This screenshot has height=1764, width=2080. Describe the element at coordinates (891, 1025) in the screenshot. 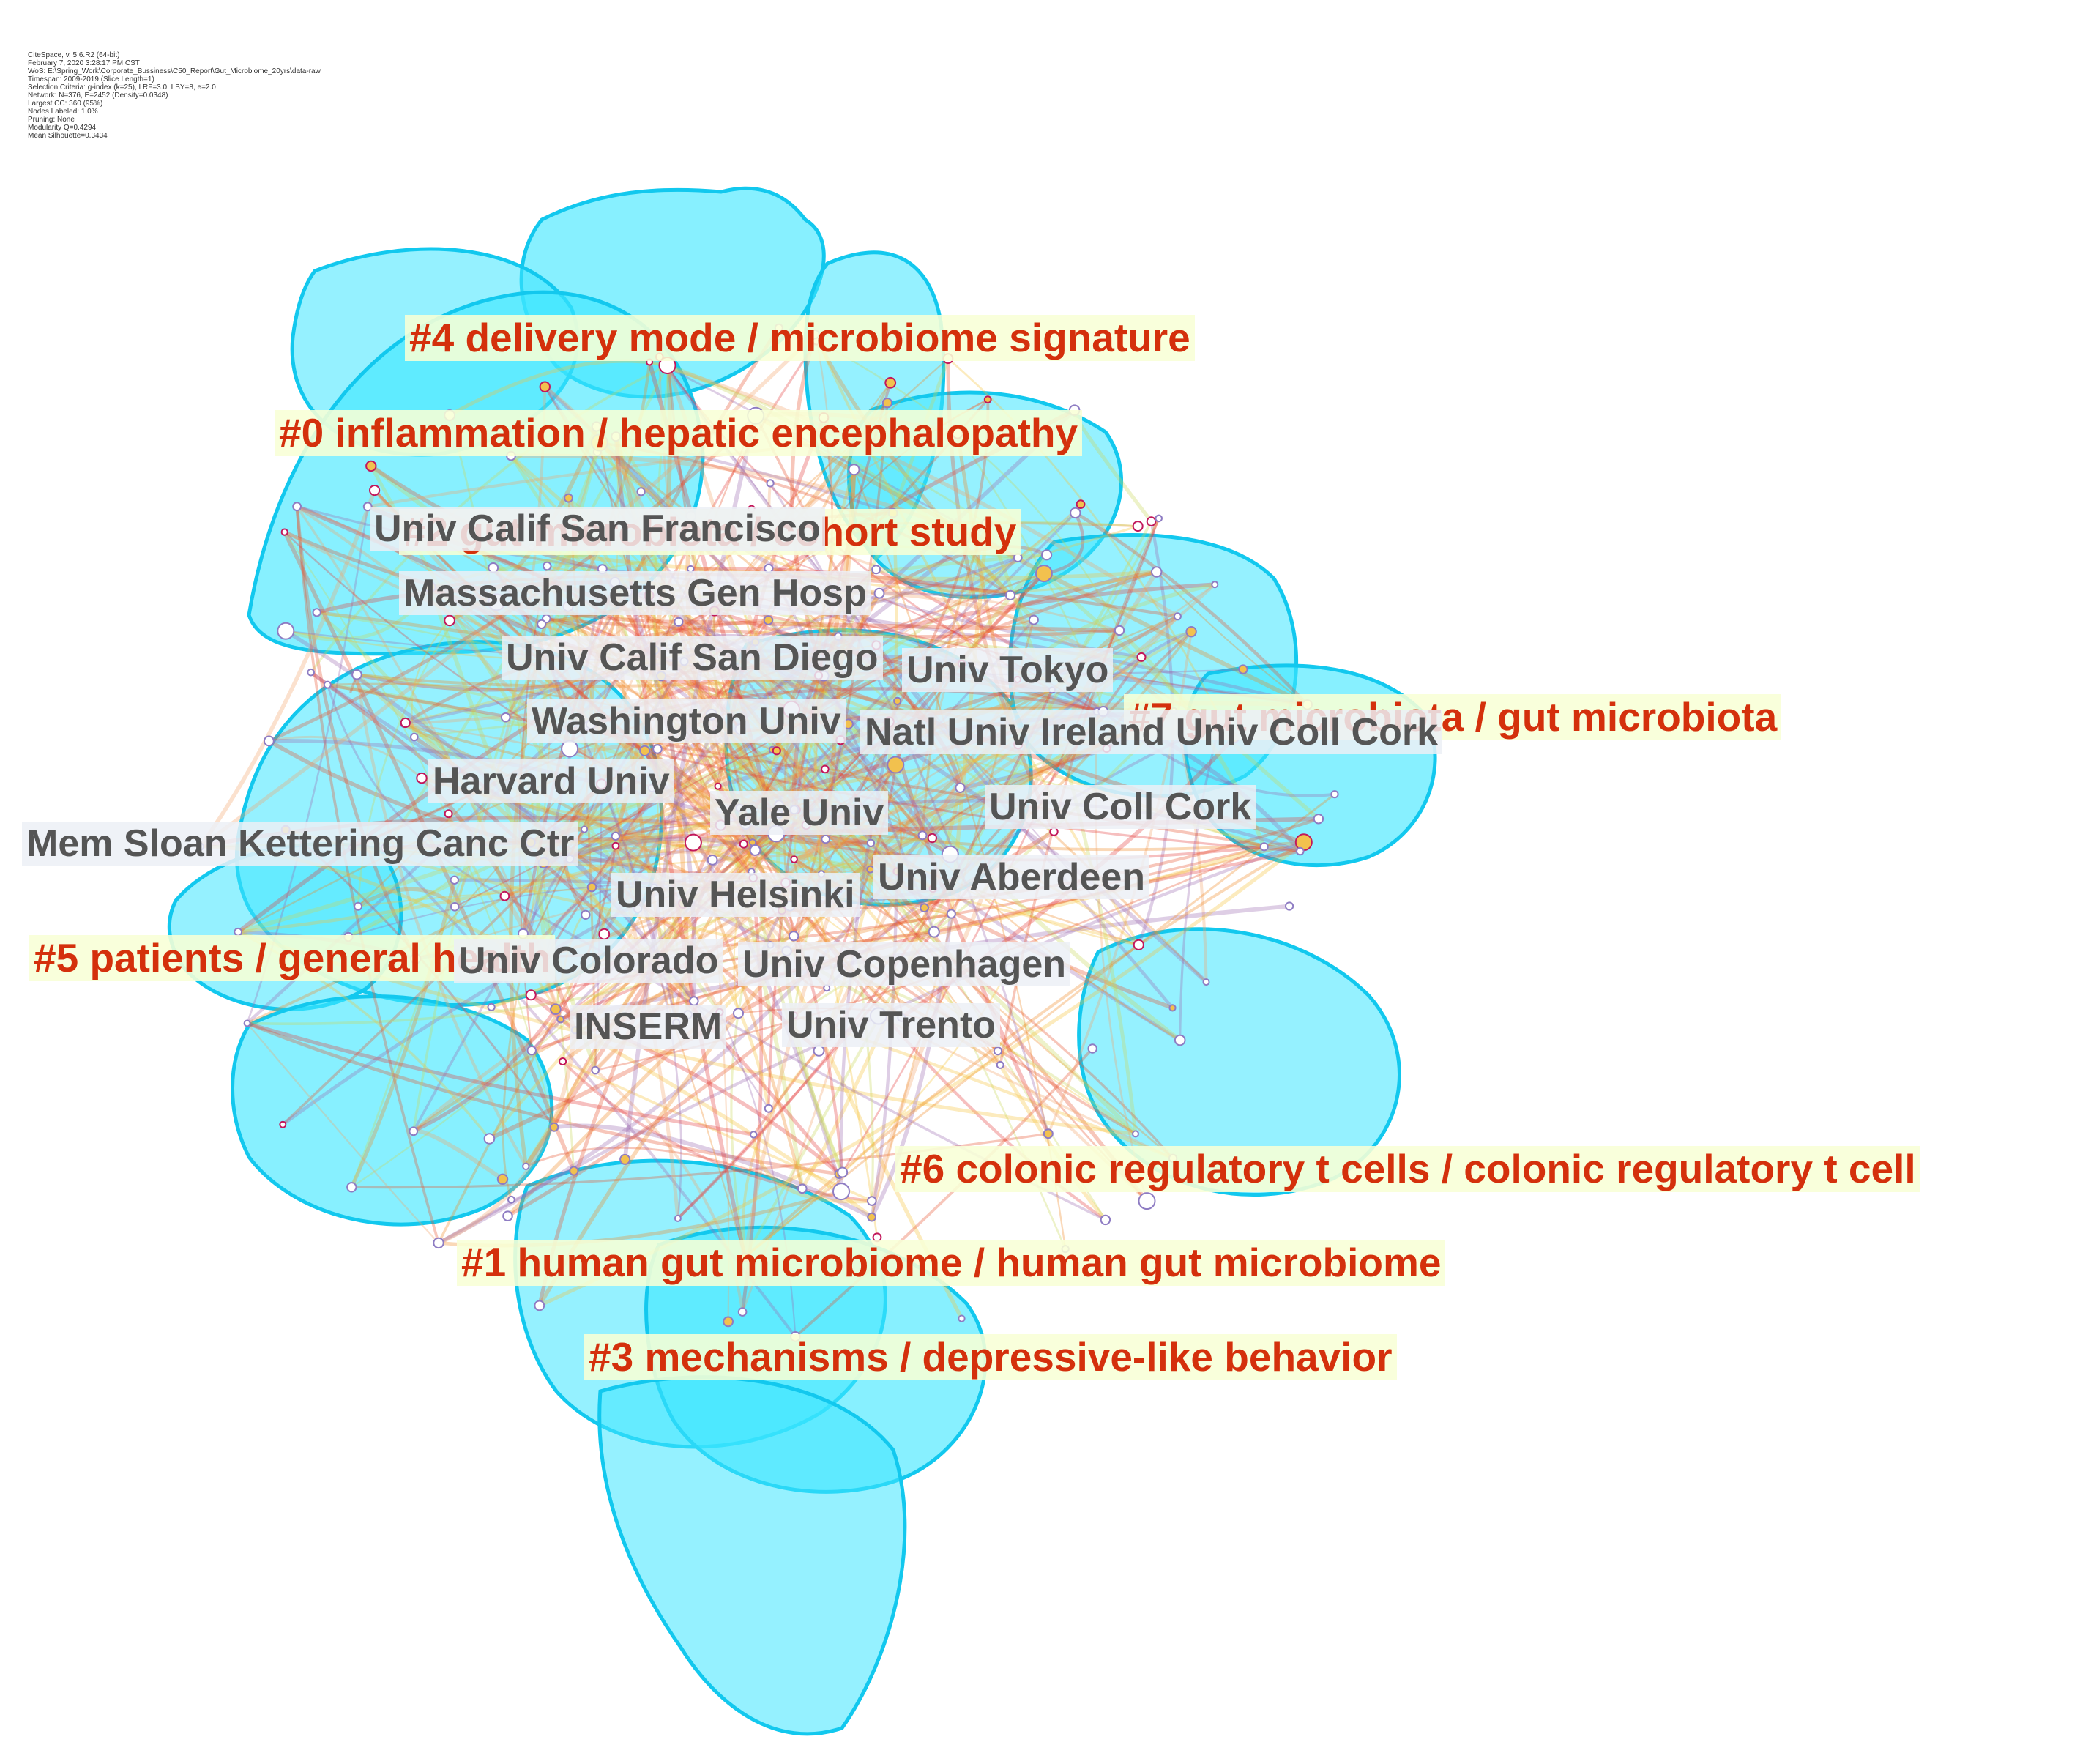

I see `institution-label: Univ Trento` at that location.